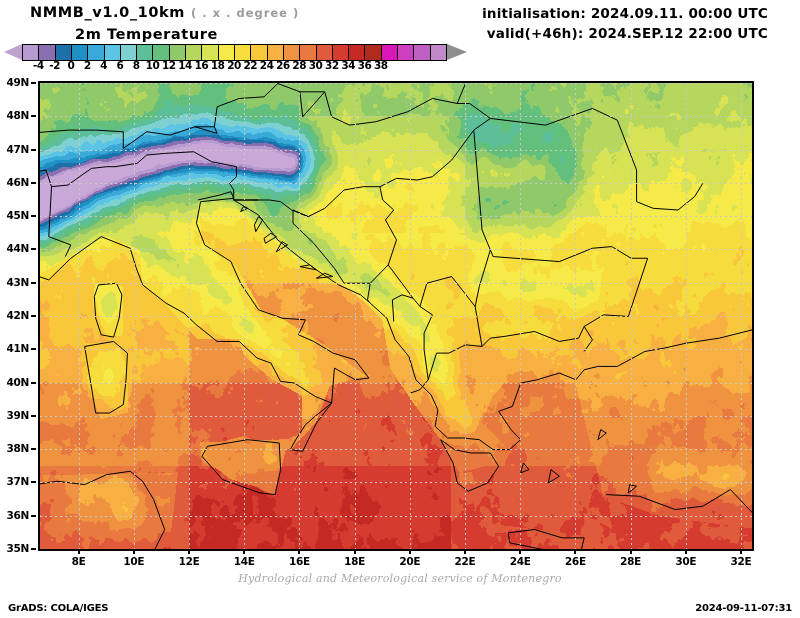 The height and width of the screenshot is (618, 800). Describe the element at coordinates (410, 562) in the screenshot. I see `longitude-label: 20E` at that location.